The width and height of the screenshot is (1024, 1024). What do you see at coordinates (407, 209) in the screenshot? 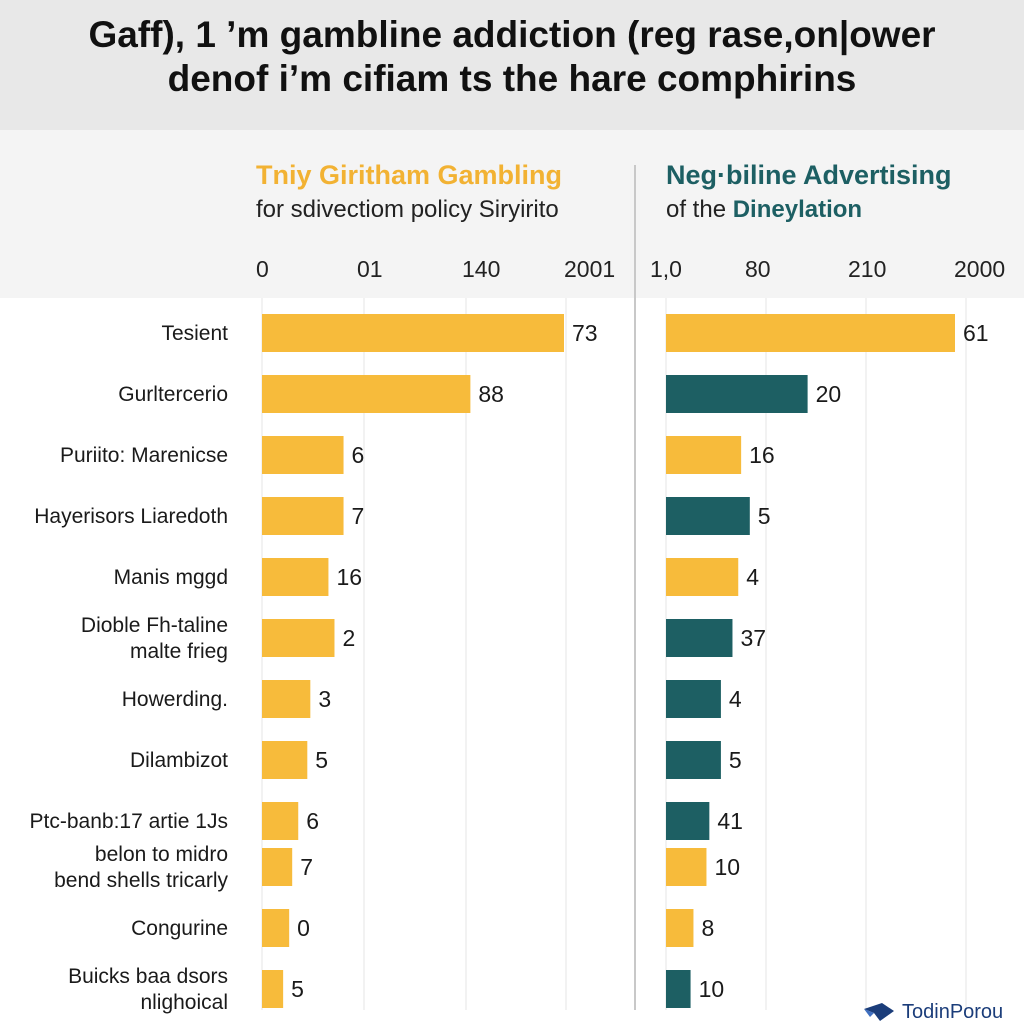
I see `left-panel-subtitle: for sdivectiom policy Siryirito` at bounding box center [407, 209].